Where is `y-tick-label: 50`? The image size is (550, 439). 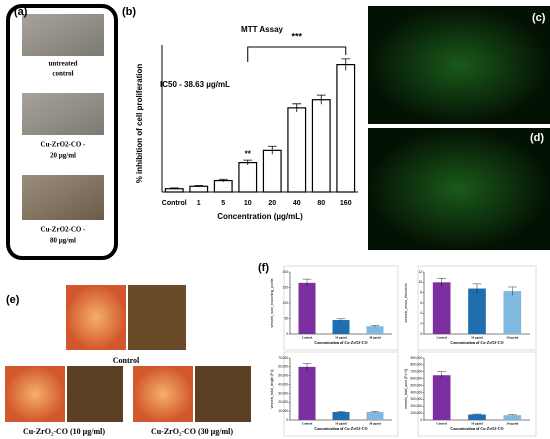
y-tick-label: 50 is located at coordinates (286, 318).